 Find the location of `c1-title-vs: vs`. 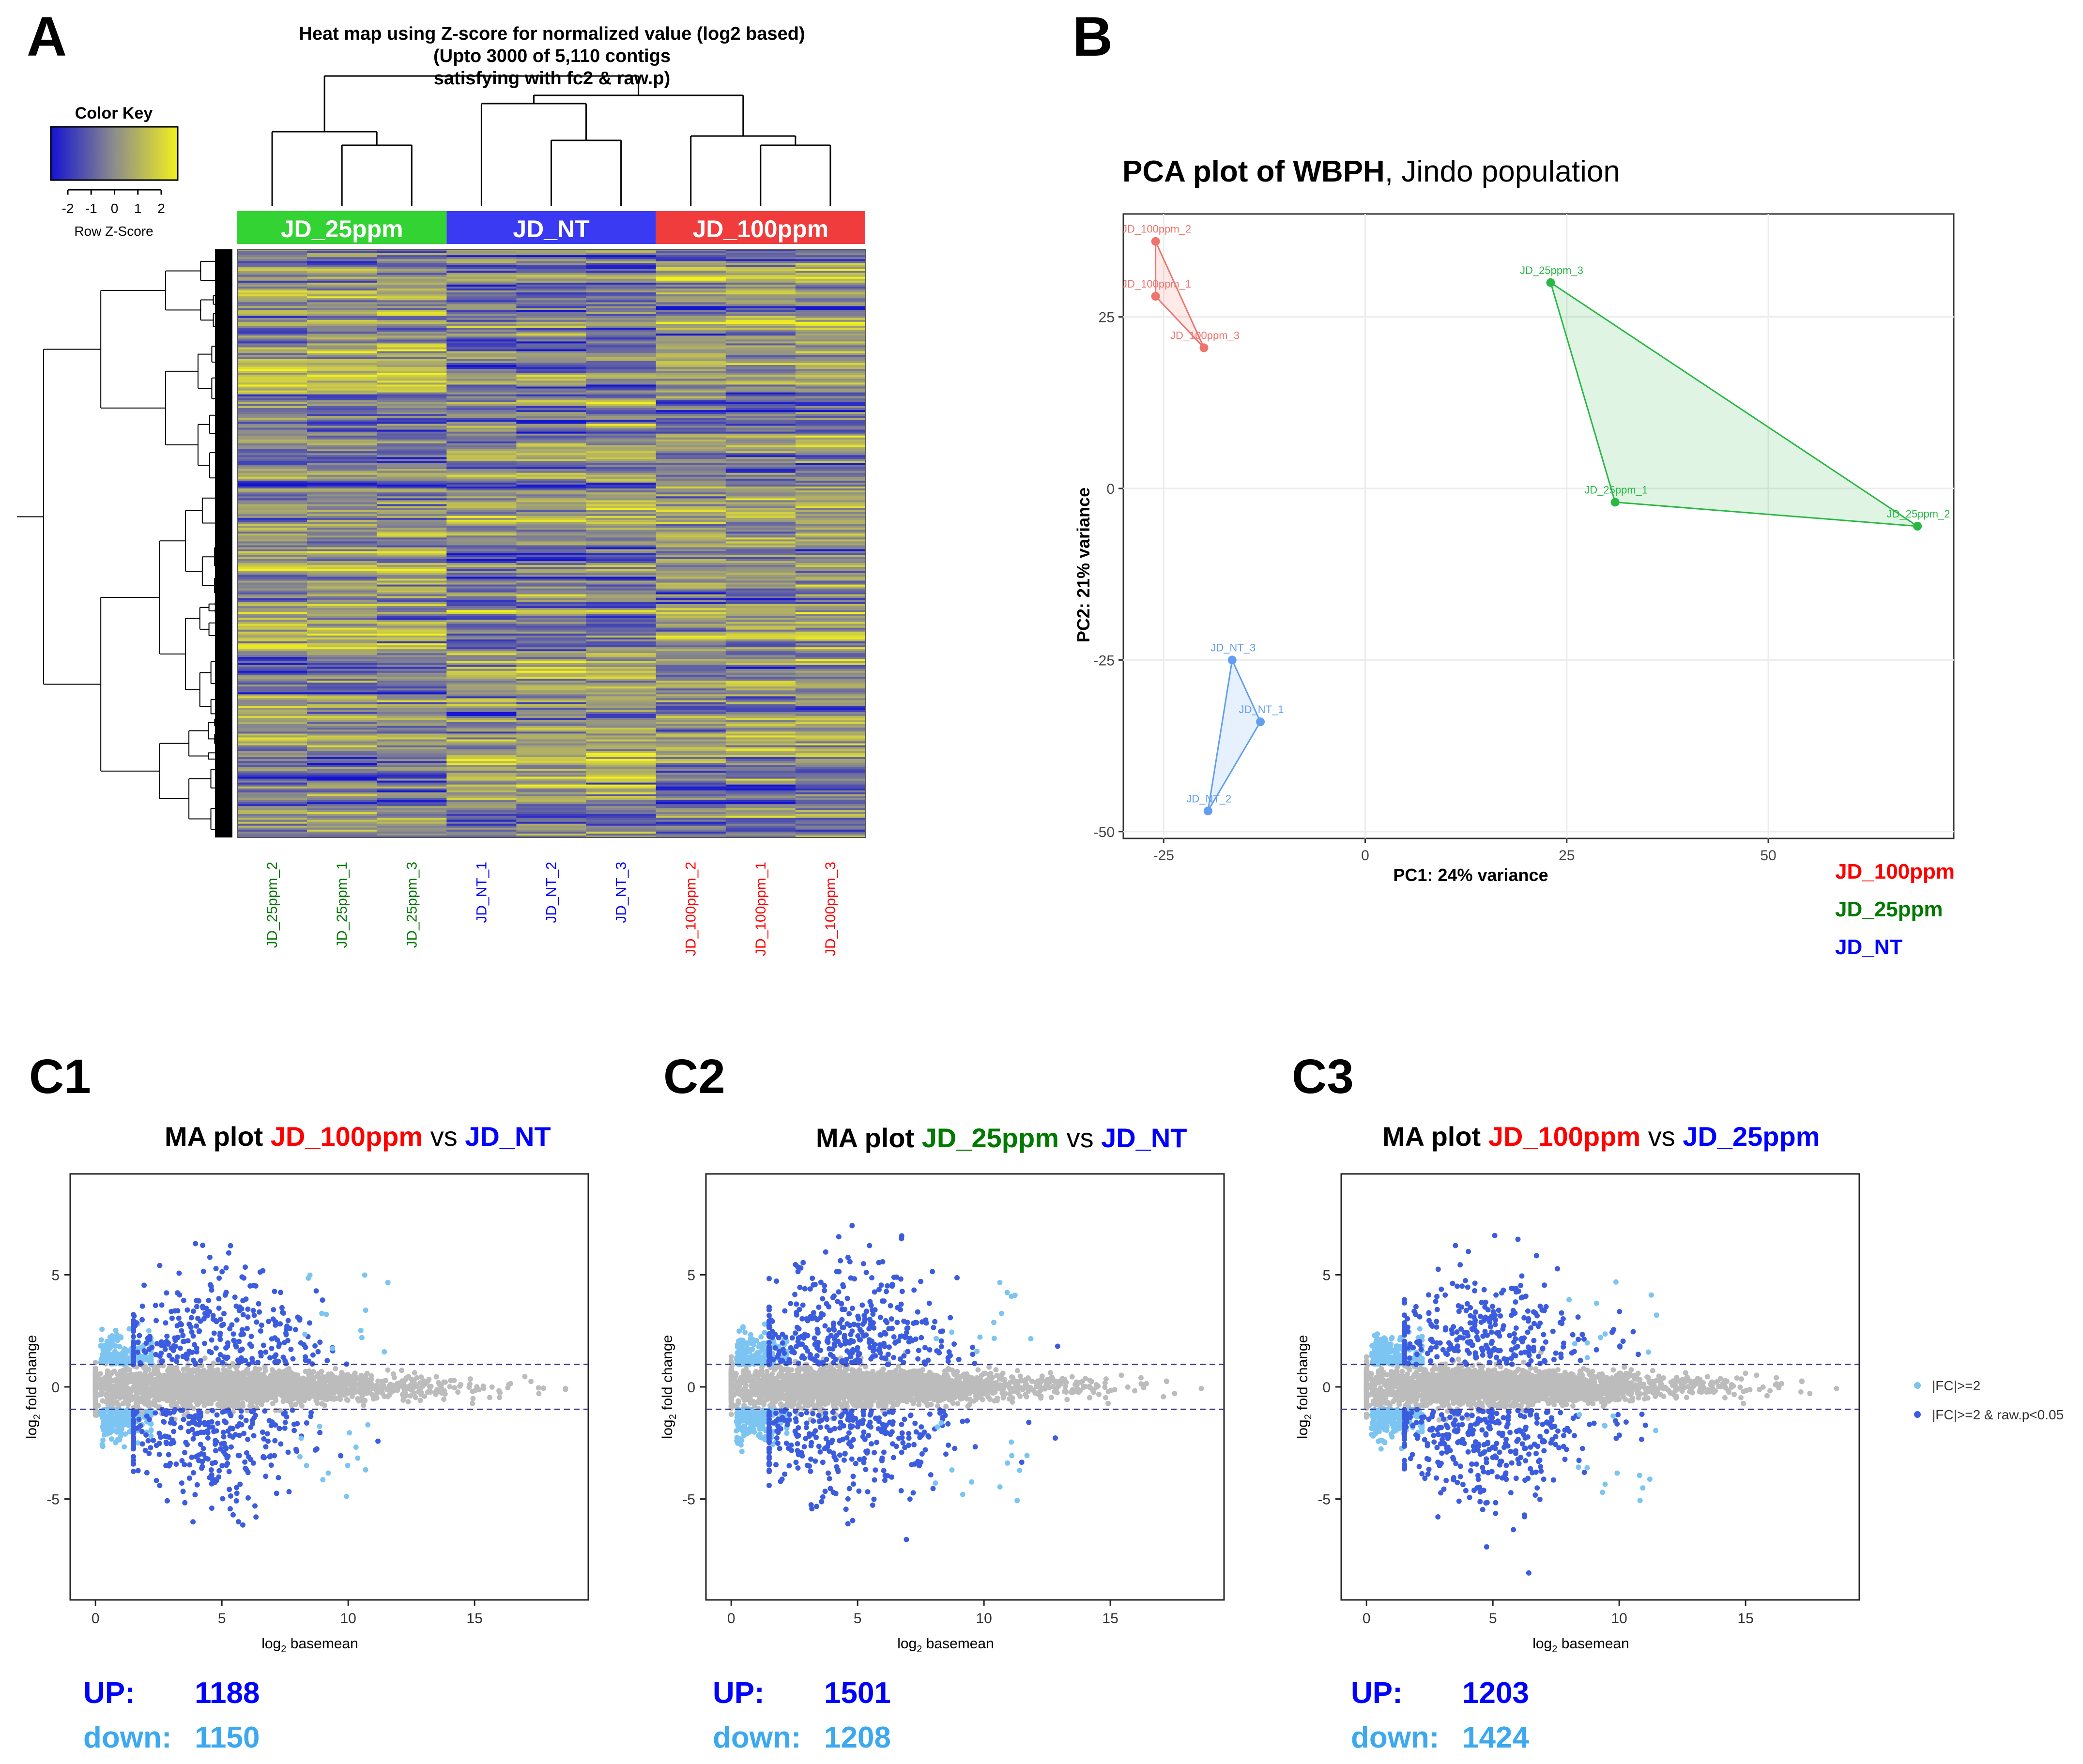

c1-title-vs: vs is located at coordinates (444, 1136).